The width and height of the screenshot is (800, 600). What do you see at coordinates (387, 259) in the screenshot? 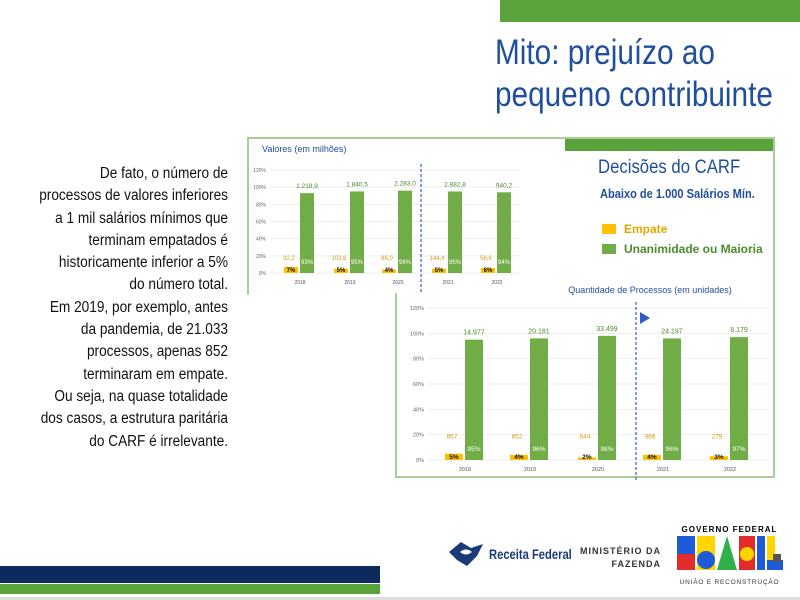
I see `empate-value-label: 86,0` at bounding box center [387, 259].